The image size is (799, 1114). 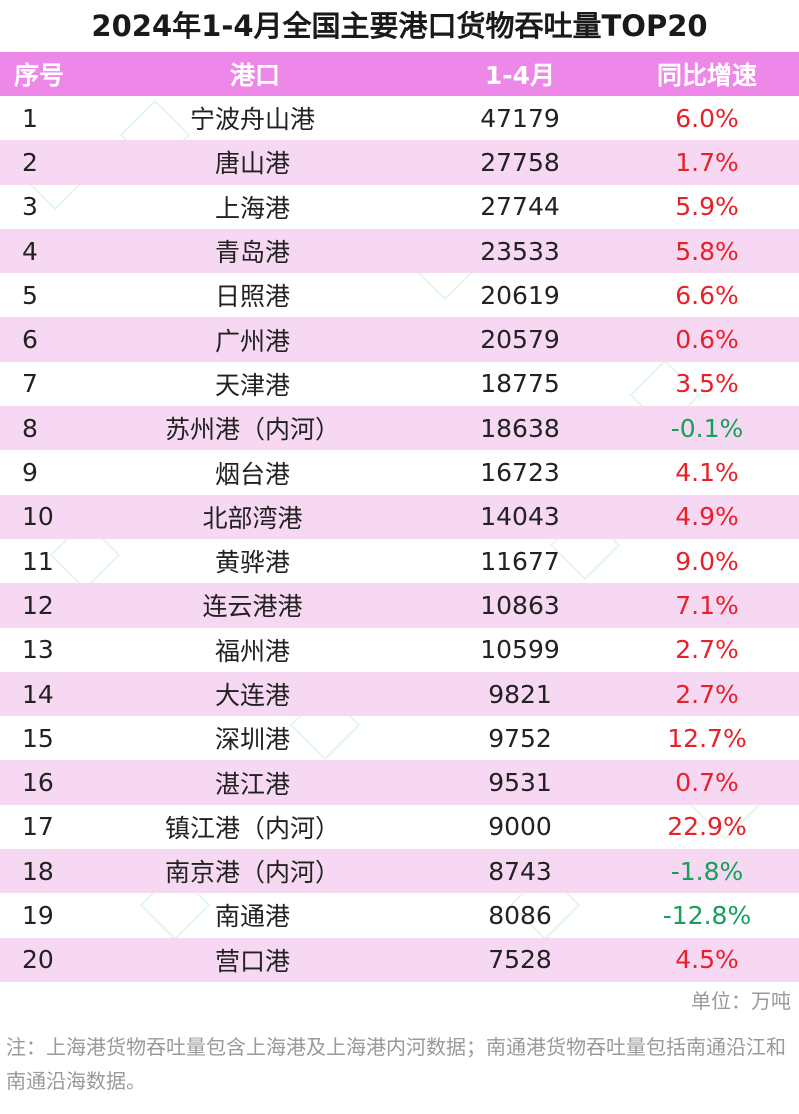 I want to click on port-cell: 宁波舟山港, so click(x=252, y=120).